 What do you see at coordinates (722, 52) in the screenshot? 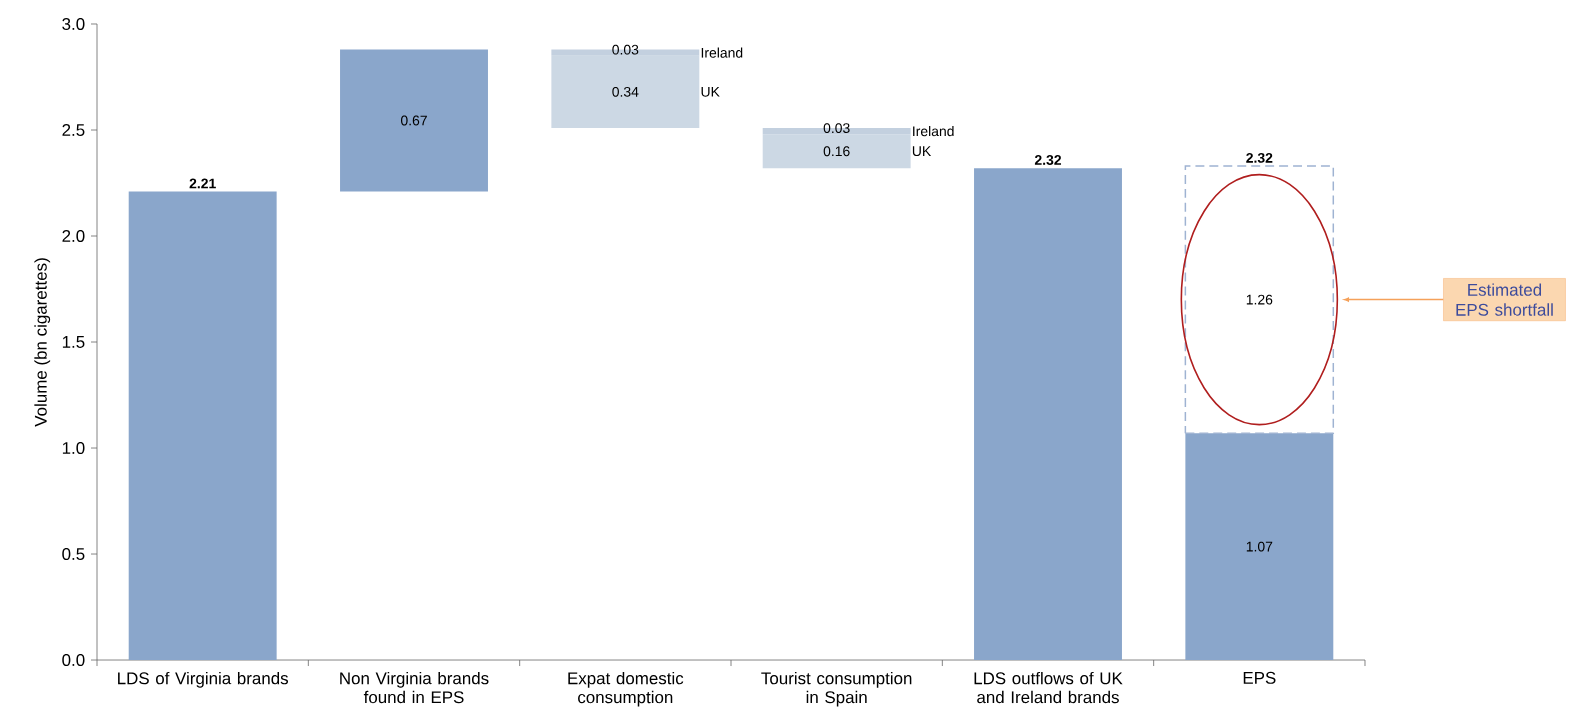
I see `series-label: Ireland` at bounding box center [722, 52].